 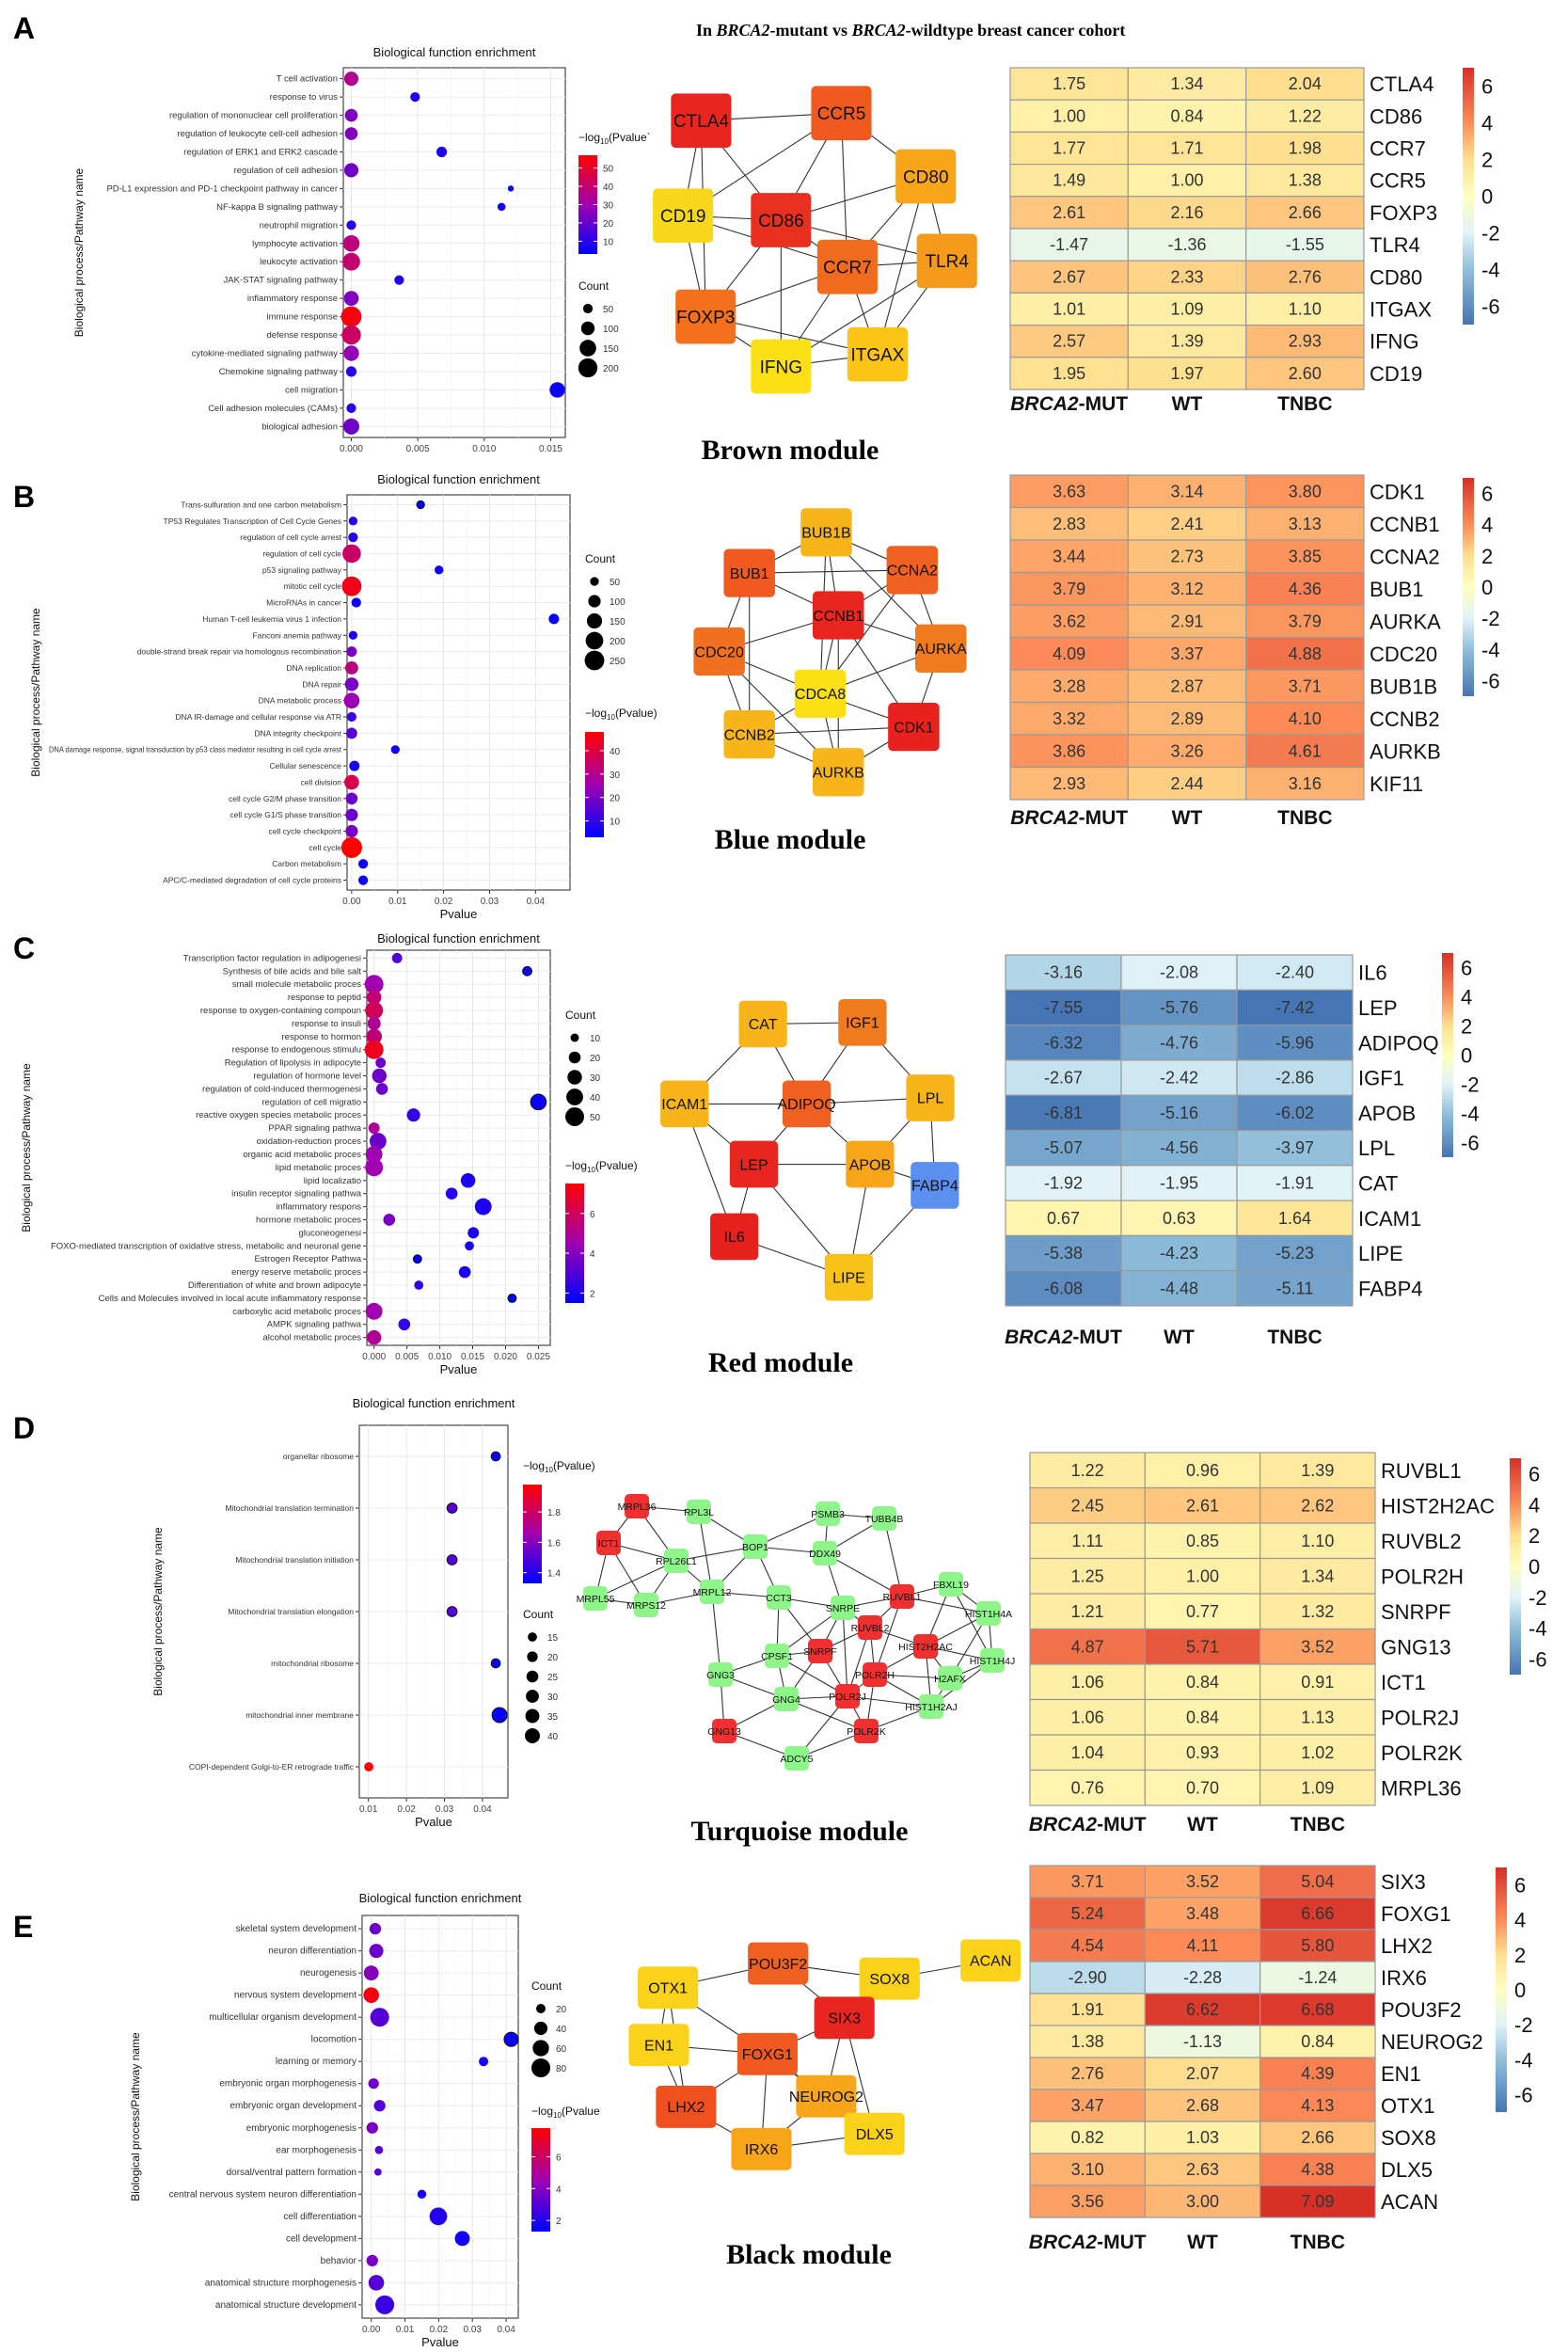 I want to click on heatmap-row-label: SOX8, so click(x=1408, y=2138).